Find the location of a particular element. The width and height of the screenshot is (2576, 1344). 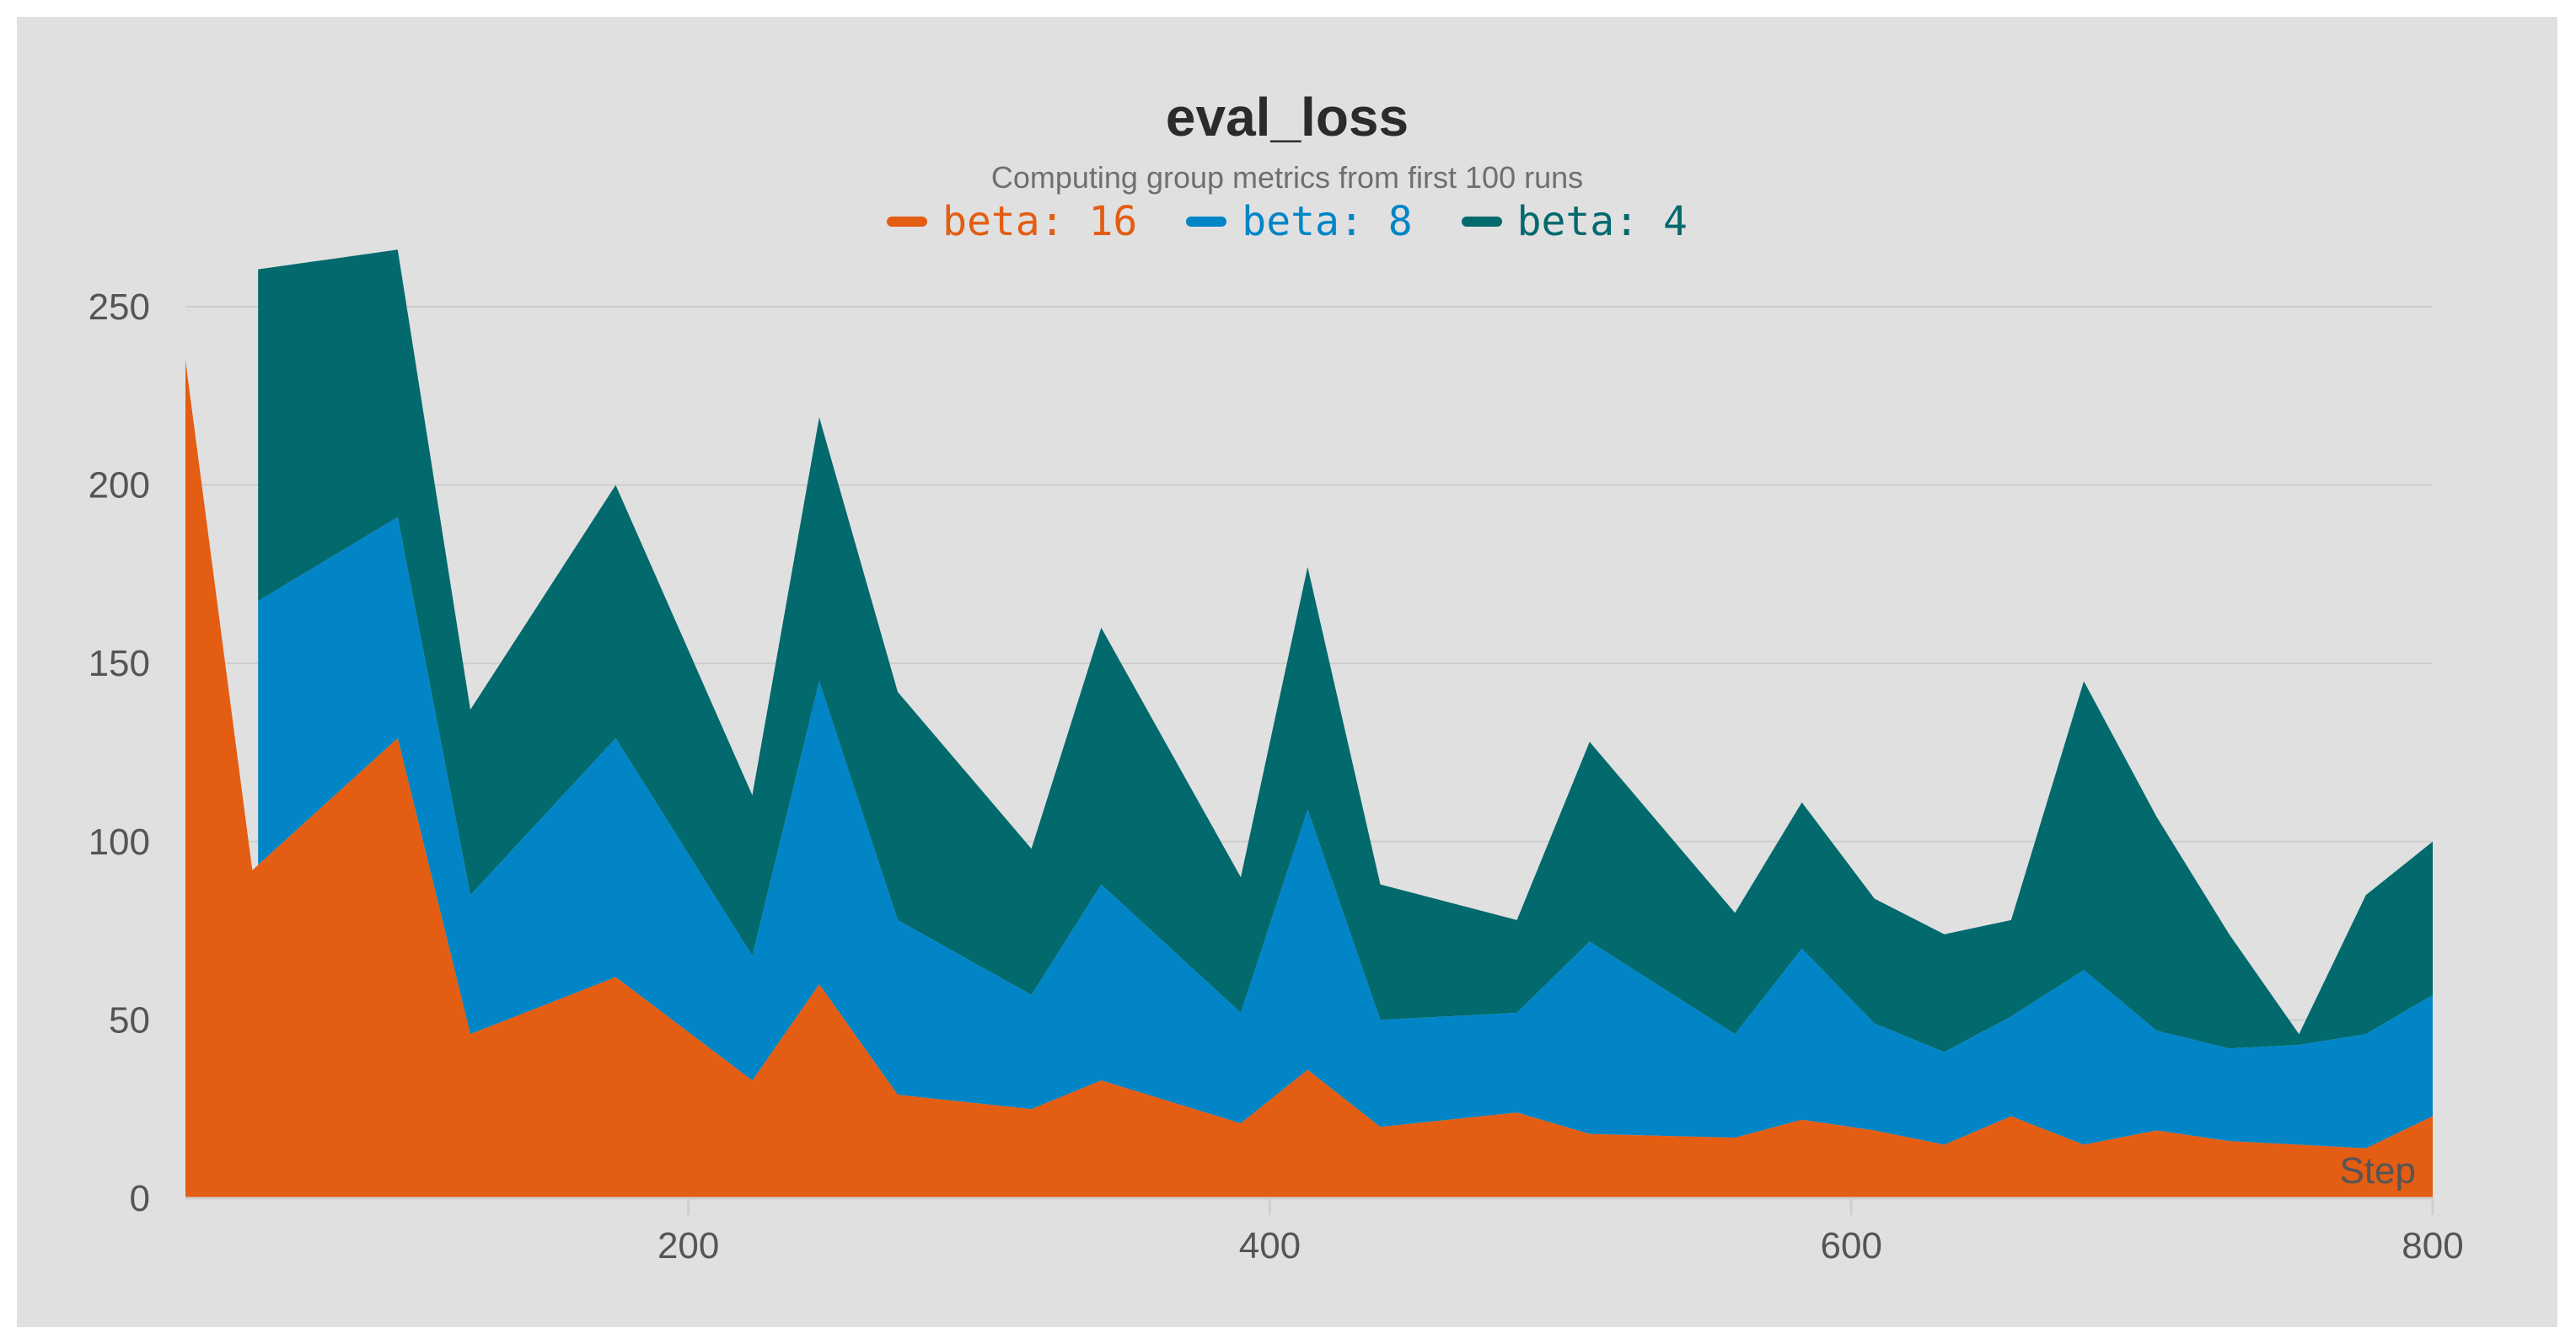

legend-item-beta-8: beta: 8 is located at coordinates (1299, 221).